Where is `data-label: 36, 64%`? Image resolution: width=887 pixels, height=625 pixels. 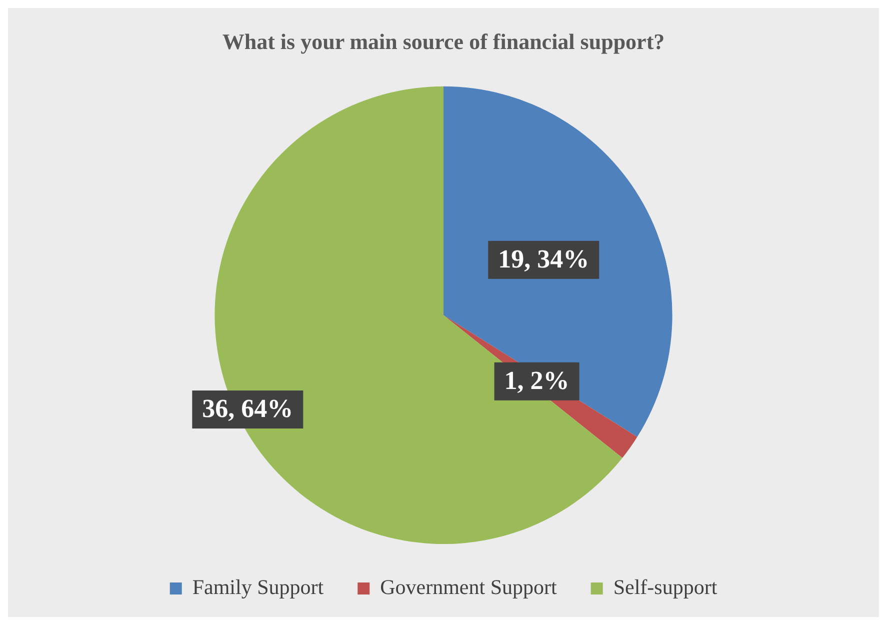 data-label: 36, 64% is located at coordinates (248, 409).